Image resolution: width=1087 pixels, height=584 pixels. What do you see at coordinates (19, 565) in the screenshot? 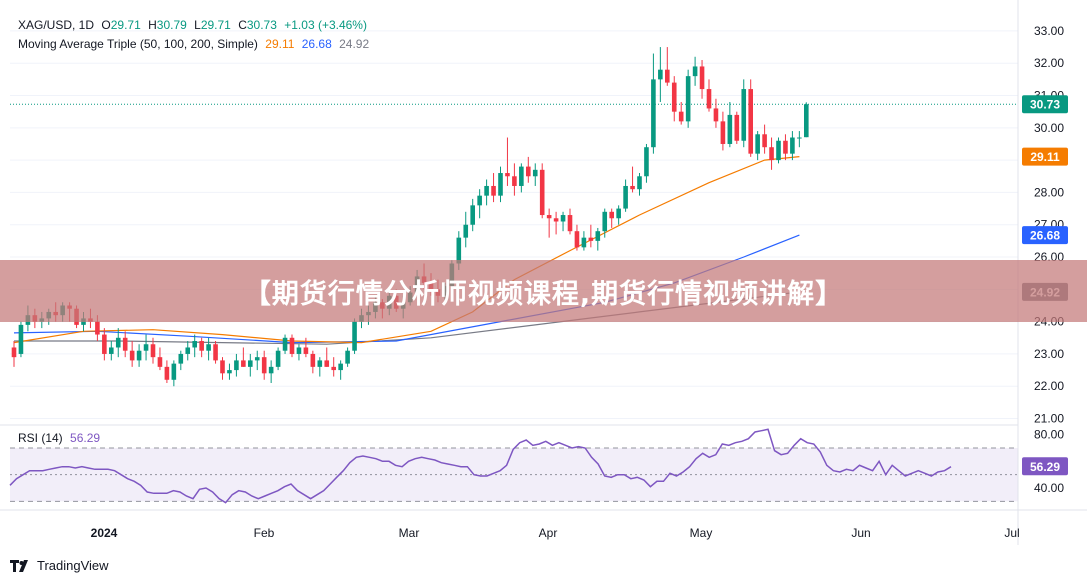
I see `tradingview-logo-icon` at bounding box center [19, 565].